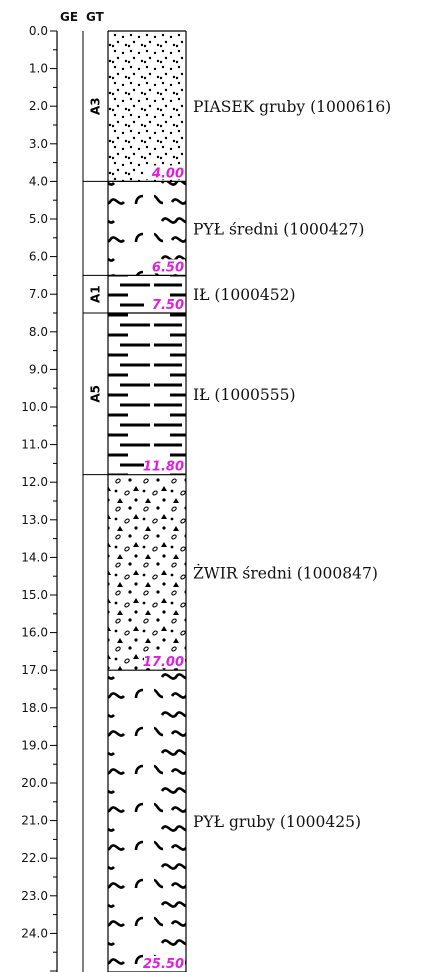 This screenshot has width=425, height=972. Describe the element at coordinates (95, 17) in the screenshot. I see `header-gt: GT` at that location.